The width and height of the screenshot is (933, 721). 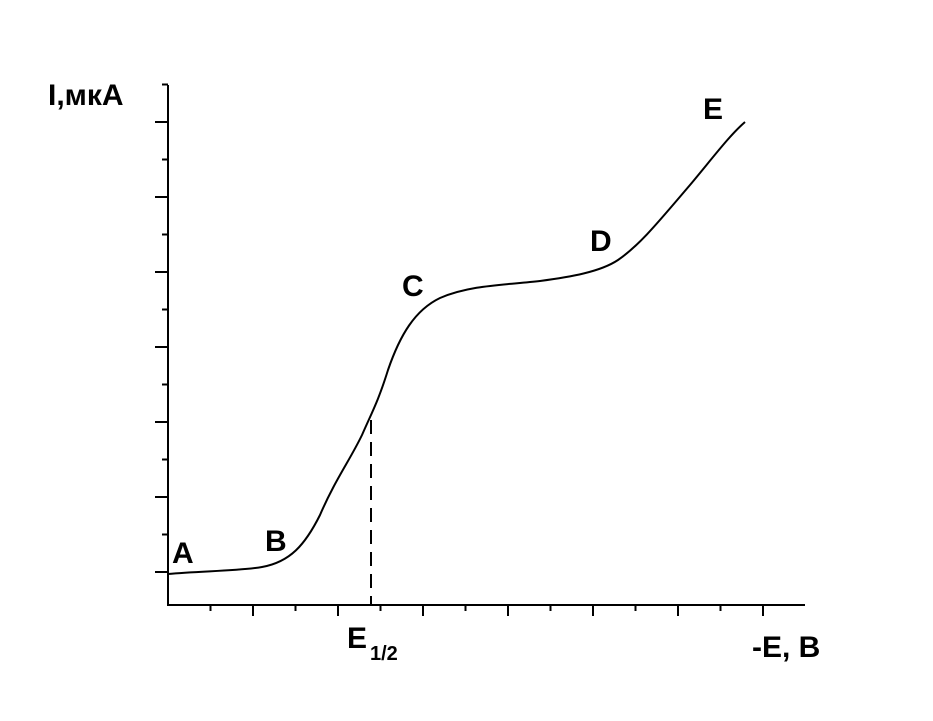 What do you see at coordinates (276, 541) in the screenshot?
I see `point-label: B` at bounding box center [276, 541].